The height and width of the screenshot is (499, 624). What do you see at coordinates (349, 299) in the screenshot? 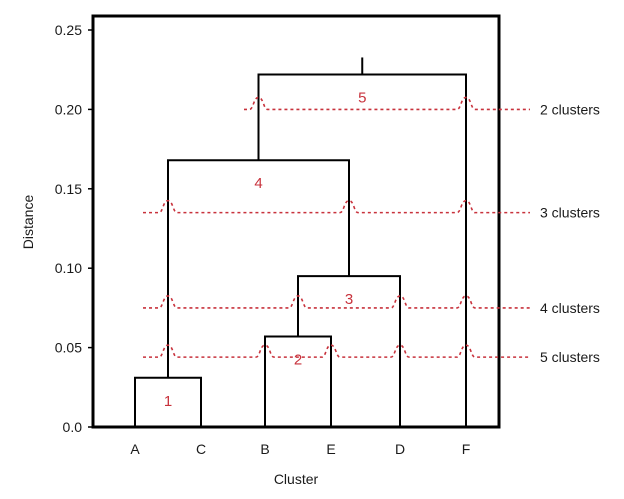
I see `merge-label: 3` at bounding box center [349, 299].